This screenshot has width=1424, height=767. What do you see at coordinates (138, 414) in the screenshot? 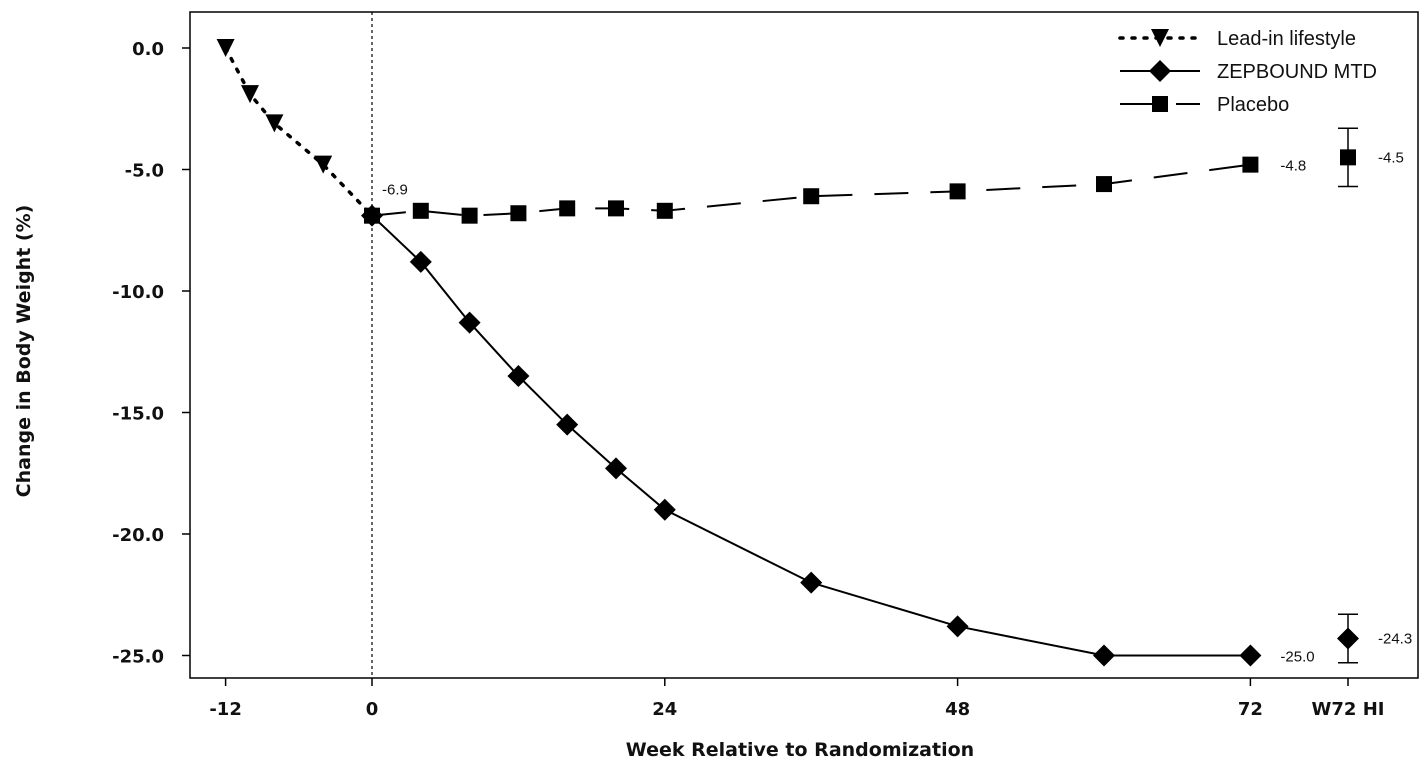
I see `y-tick-label: -15.0` at bounding box center [138, 414].